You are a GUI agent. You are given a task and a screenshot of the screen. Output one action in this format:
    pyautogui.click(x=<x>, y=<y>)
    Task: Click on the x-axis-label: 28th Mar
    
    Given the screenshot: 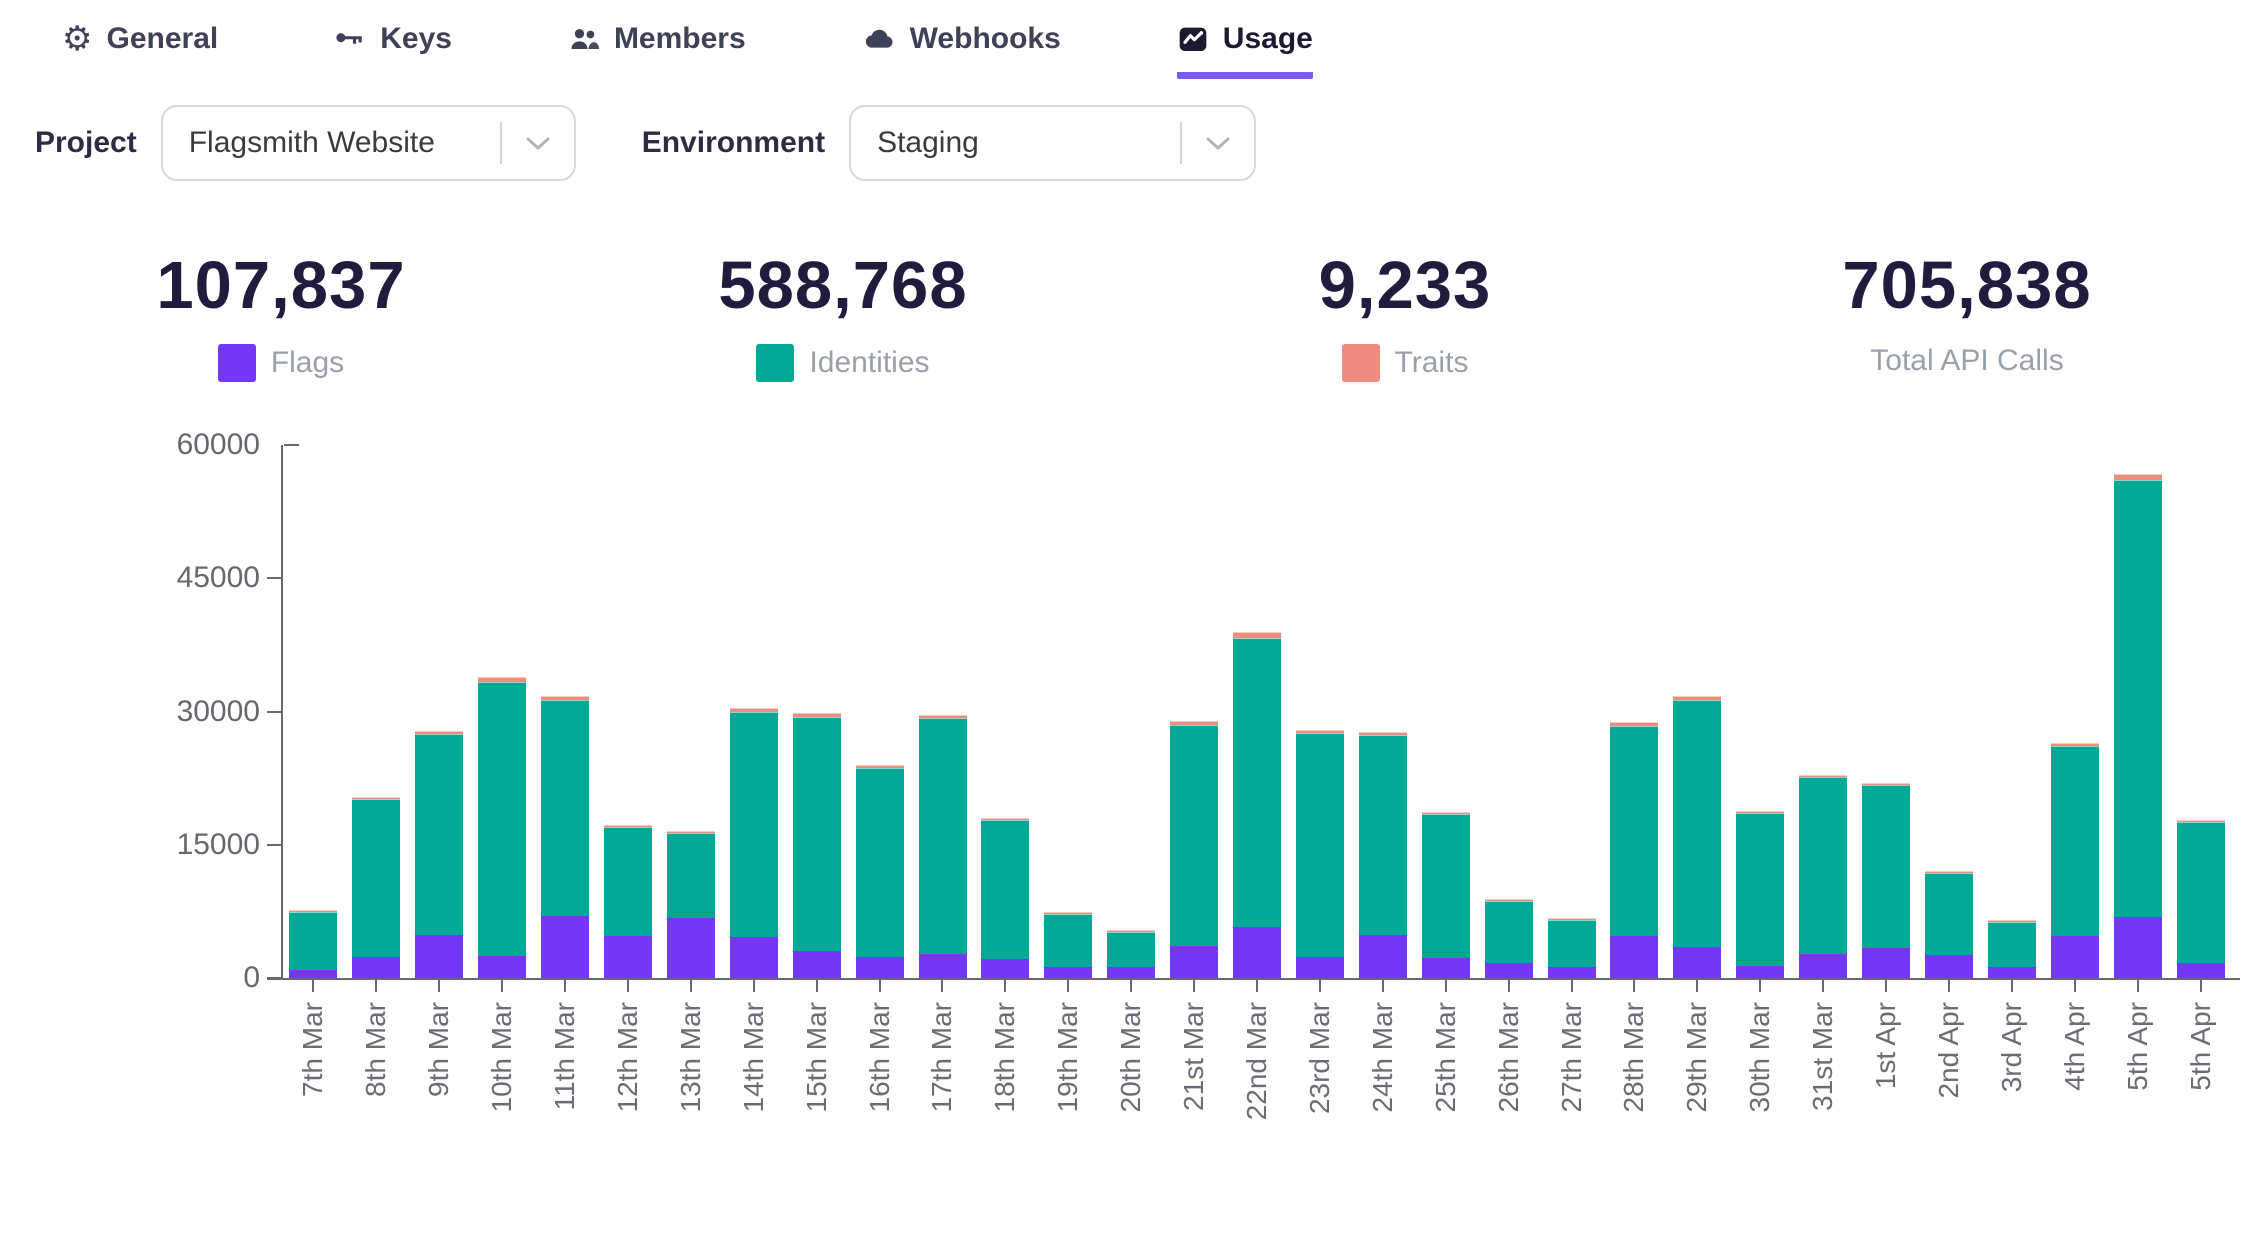 What is the action you would take?
    pyautogui.click(x=1634, y=1057)
    